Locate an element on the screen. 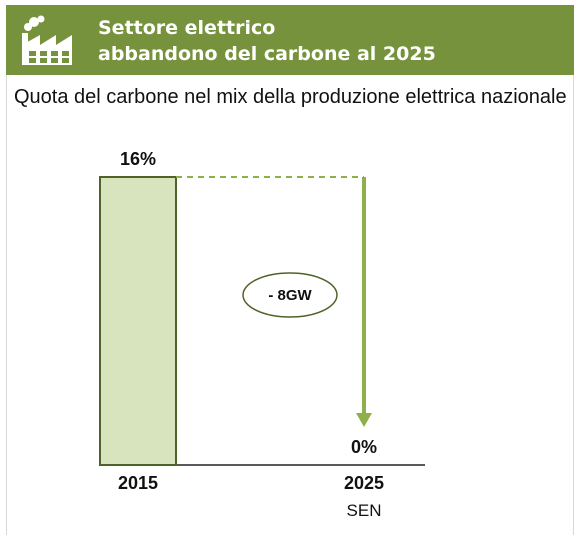  annotation-label: - 8GW is located at coordinates (290, 295).